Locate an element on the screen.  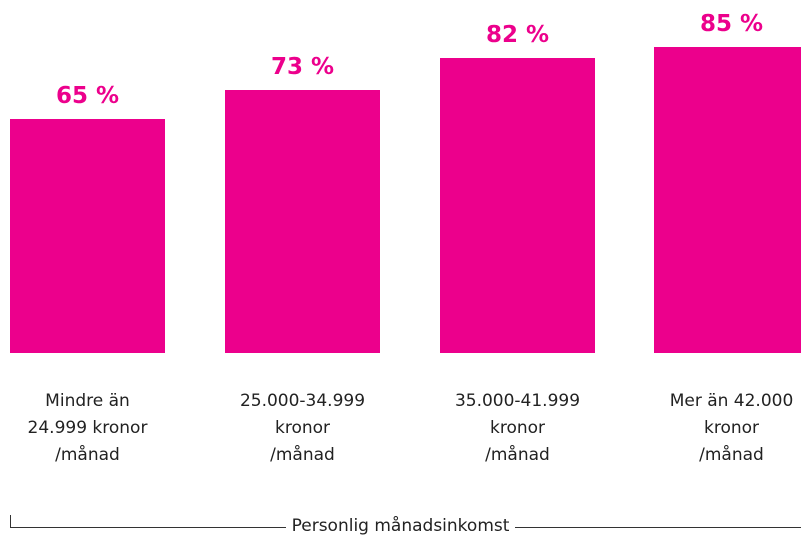
x-tick-label: 35.000-41.999 kronor /månad is located at coordinates (517, 428).